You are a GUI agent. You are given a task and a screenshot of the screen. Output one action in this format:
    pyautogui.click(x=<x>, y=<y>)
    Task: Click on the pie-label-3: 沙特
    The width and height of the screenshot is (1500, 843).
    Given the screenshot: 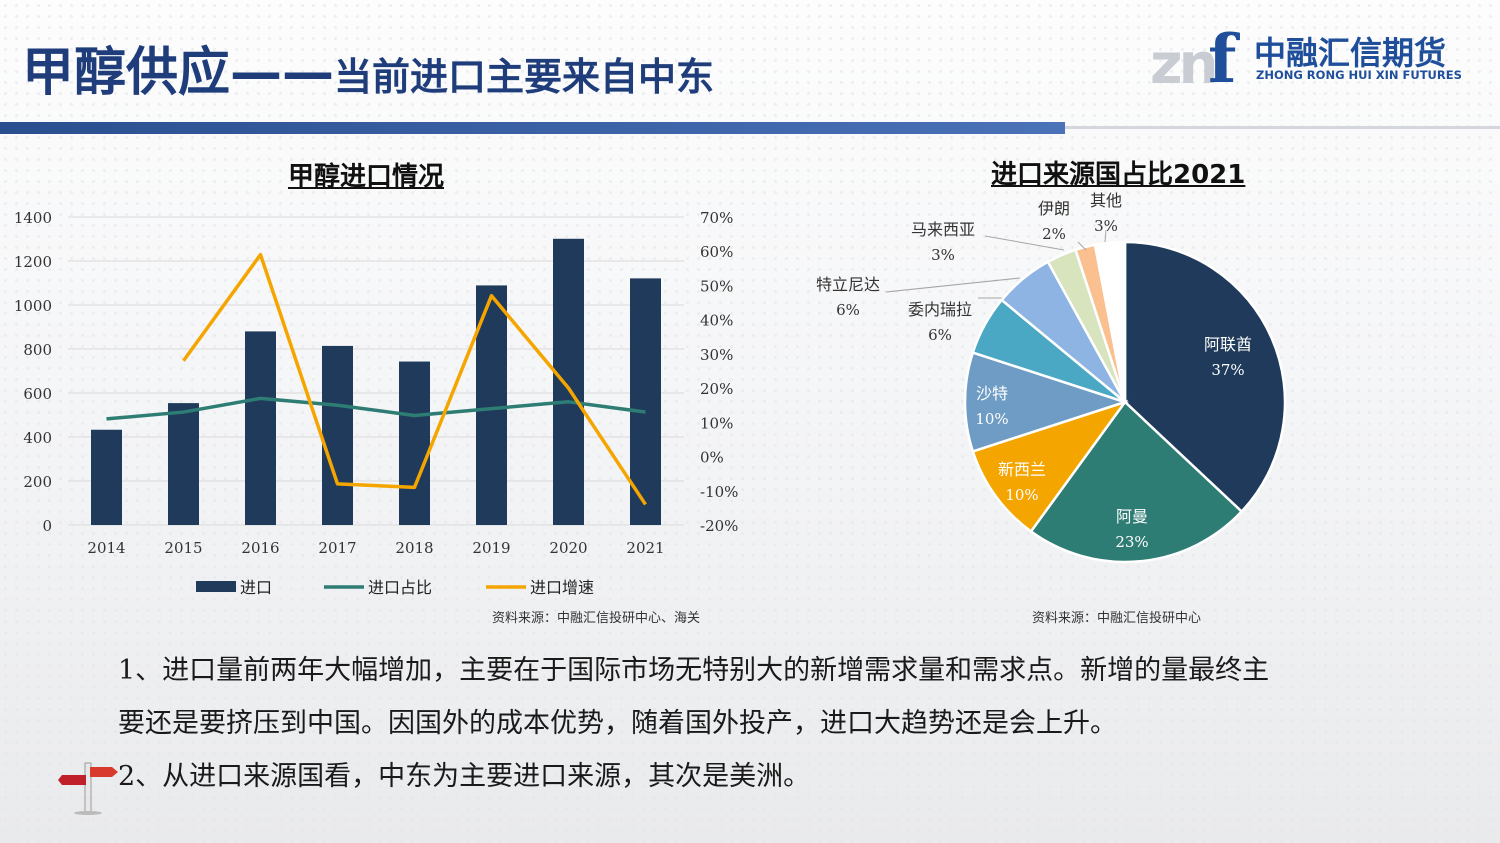 What is the action you would take?
    pyautogui.click(x=992, y=393)
    